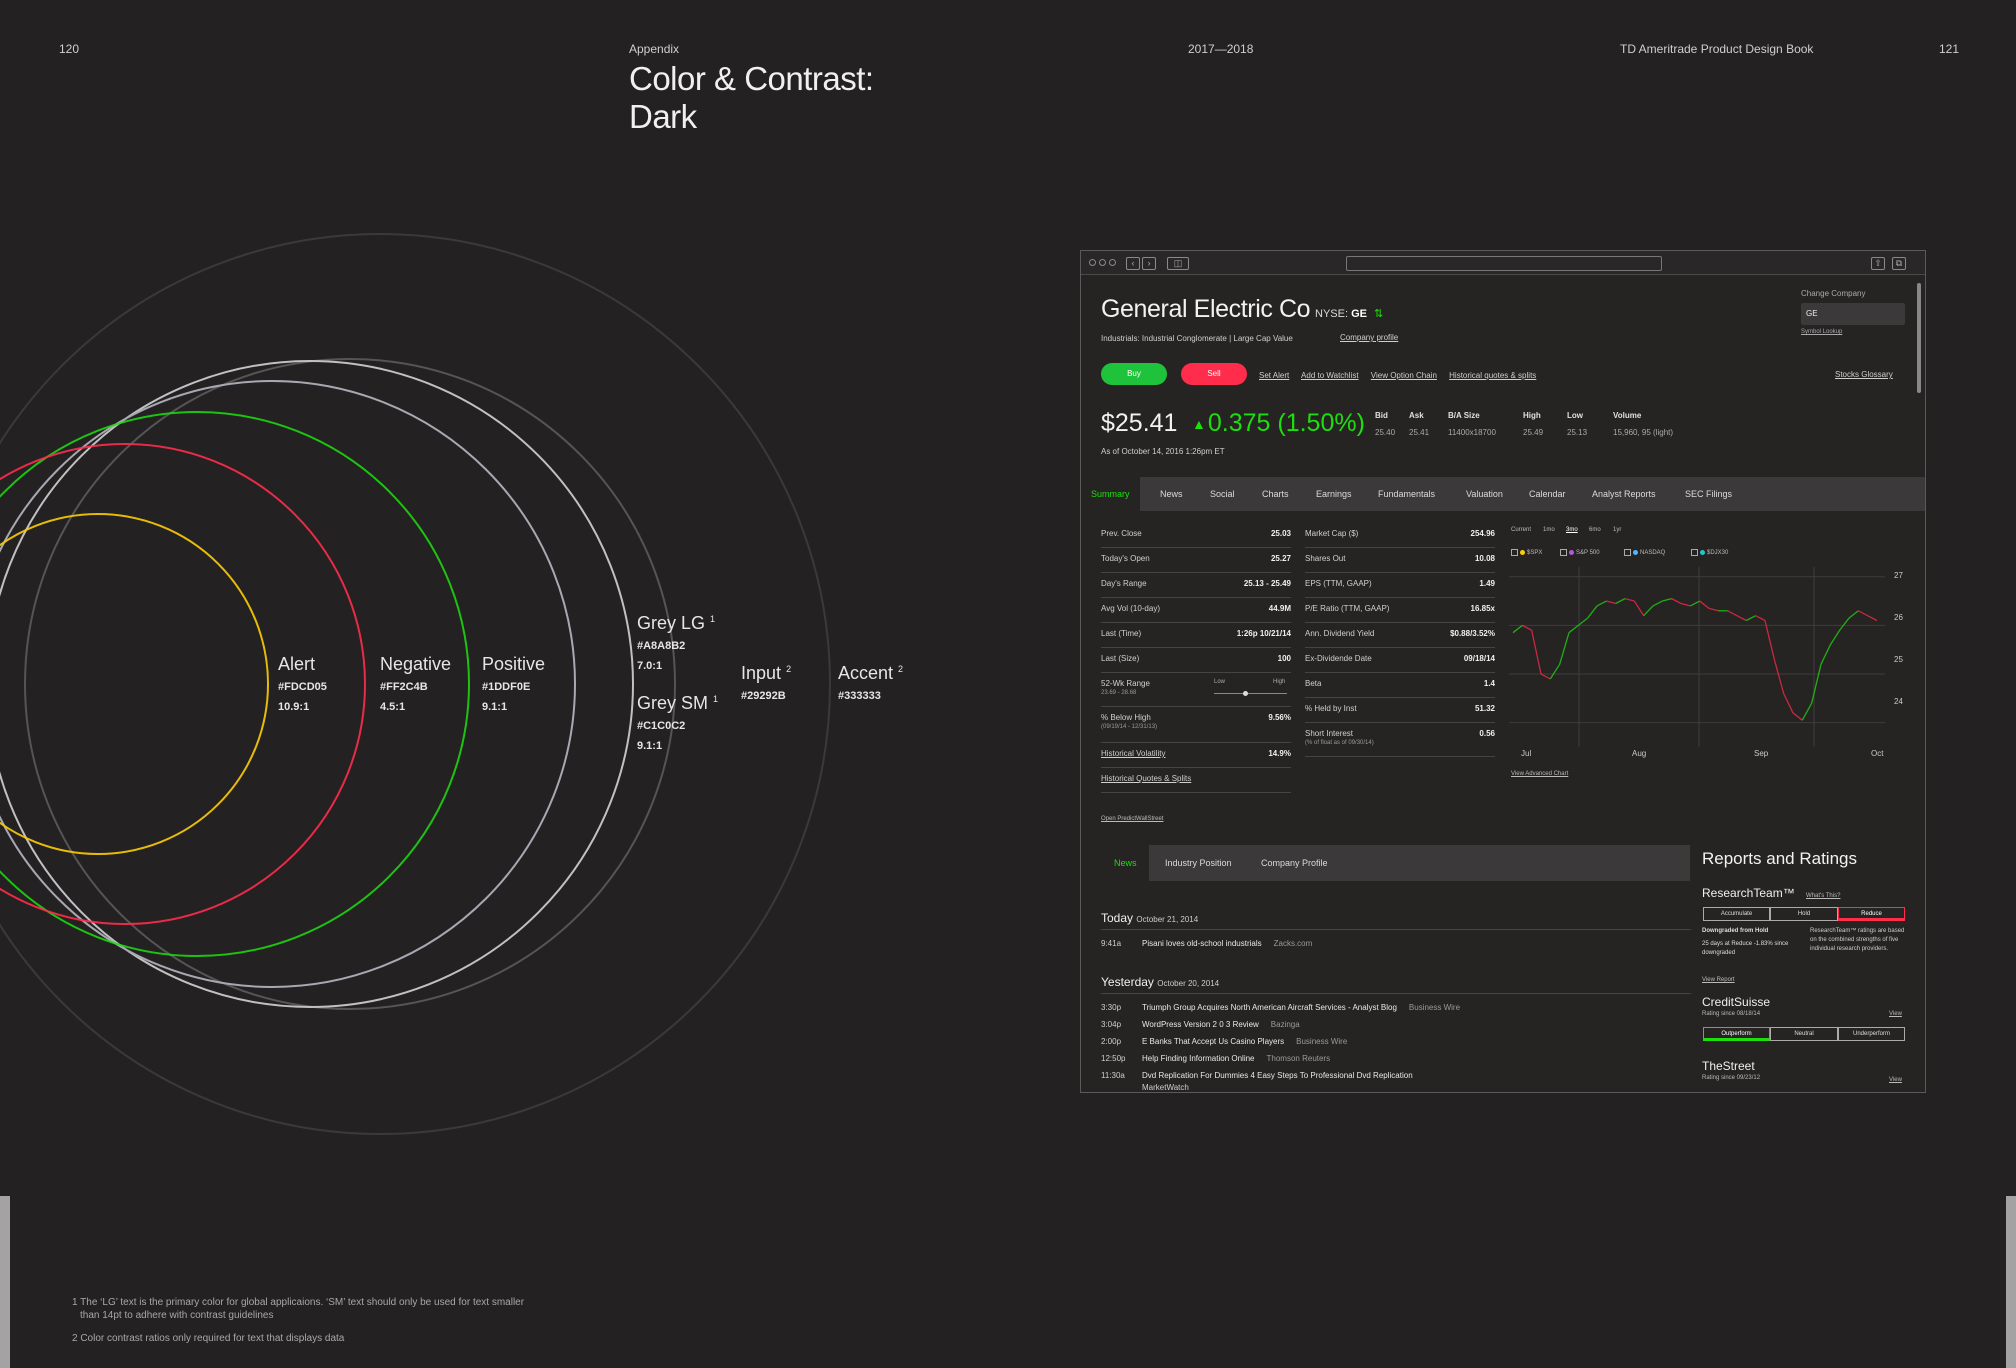  I want to click on stat-value: 1.4, so click(1489, 683).